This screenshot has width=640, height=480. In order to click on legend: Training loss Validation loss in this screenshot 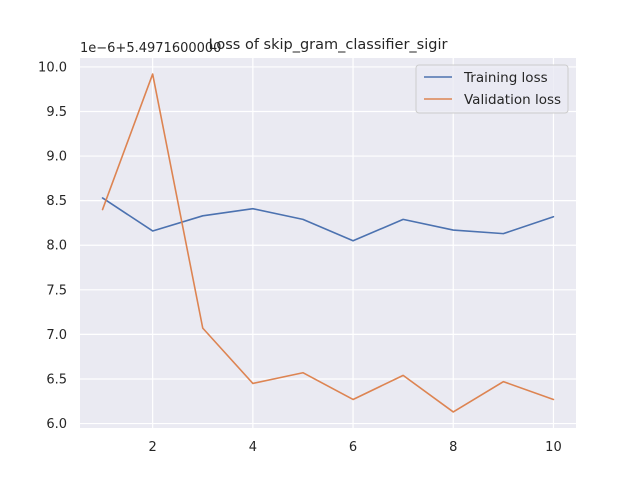, I will do `click(492, 89)`.